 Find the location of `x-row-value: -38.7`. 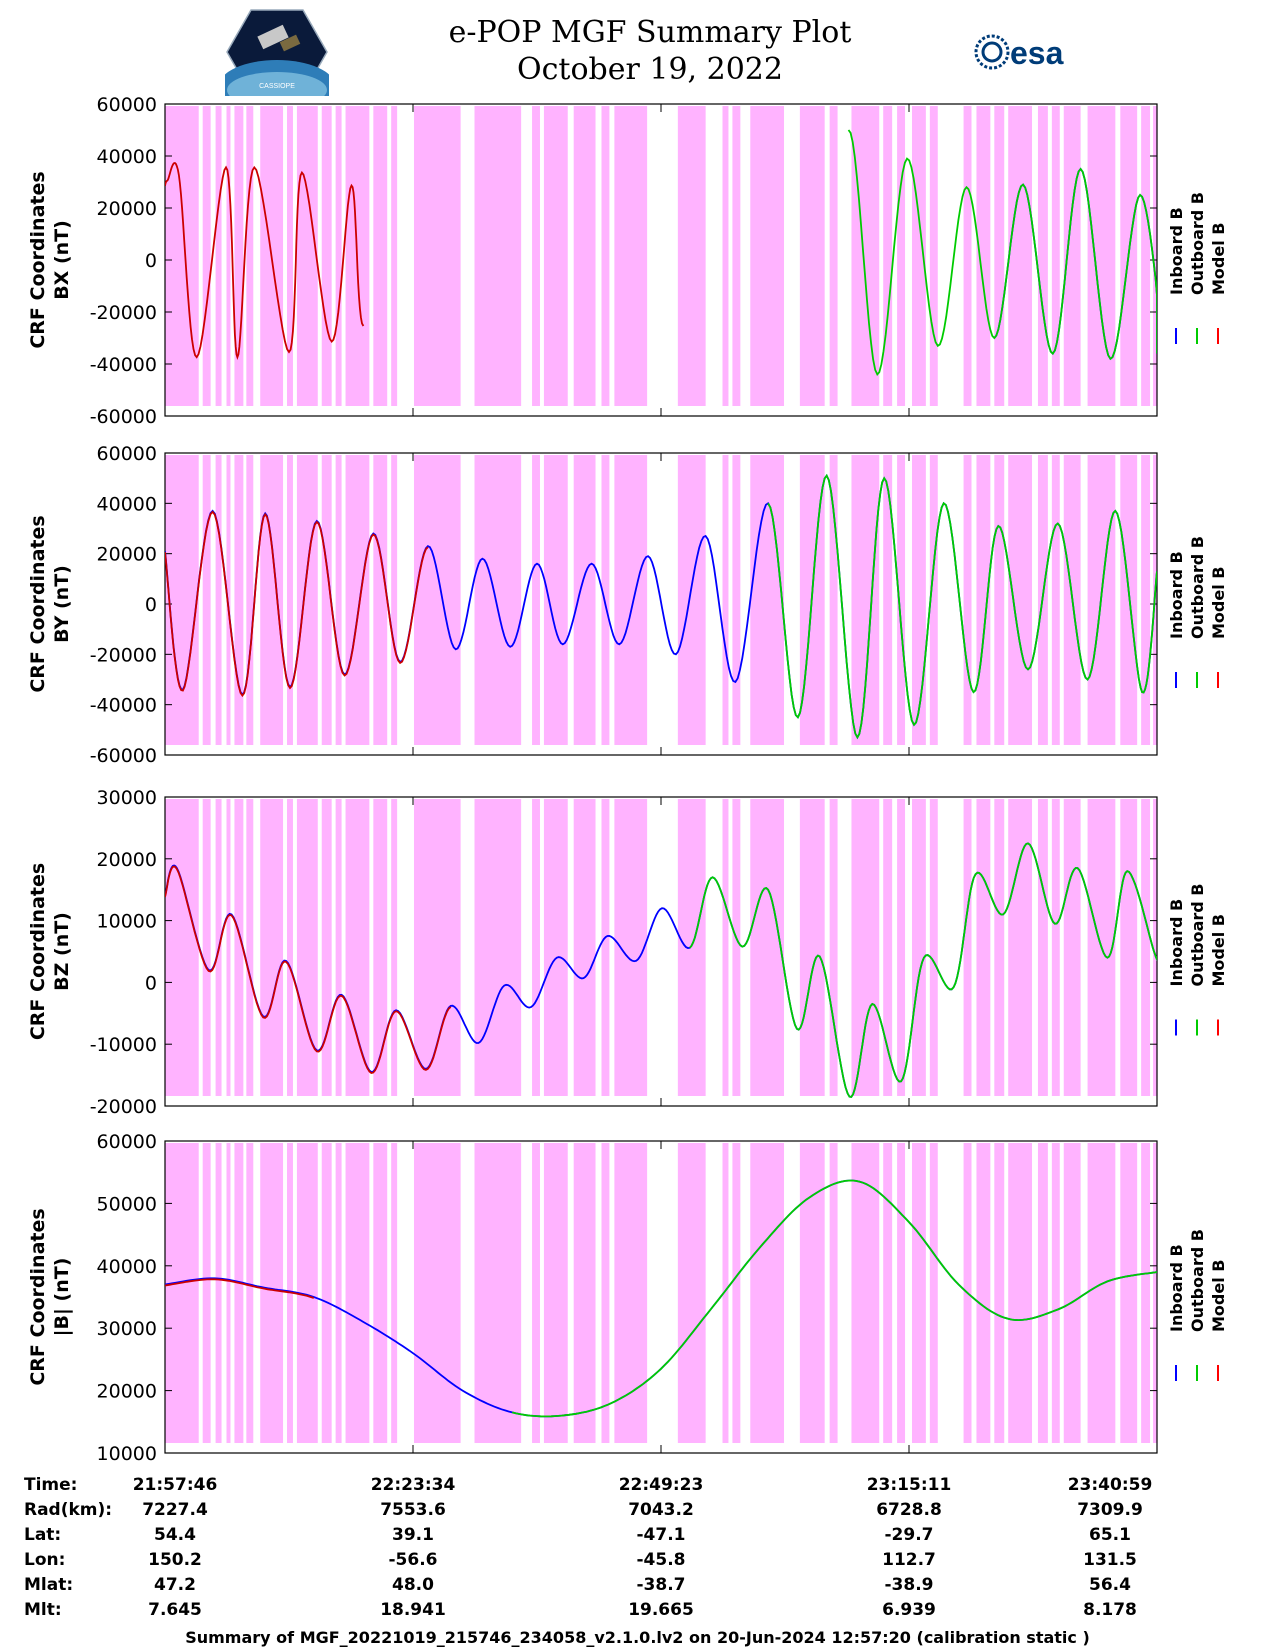

x-row-value: -38.7 is located at coordinates (661, 1585).